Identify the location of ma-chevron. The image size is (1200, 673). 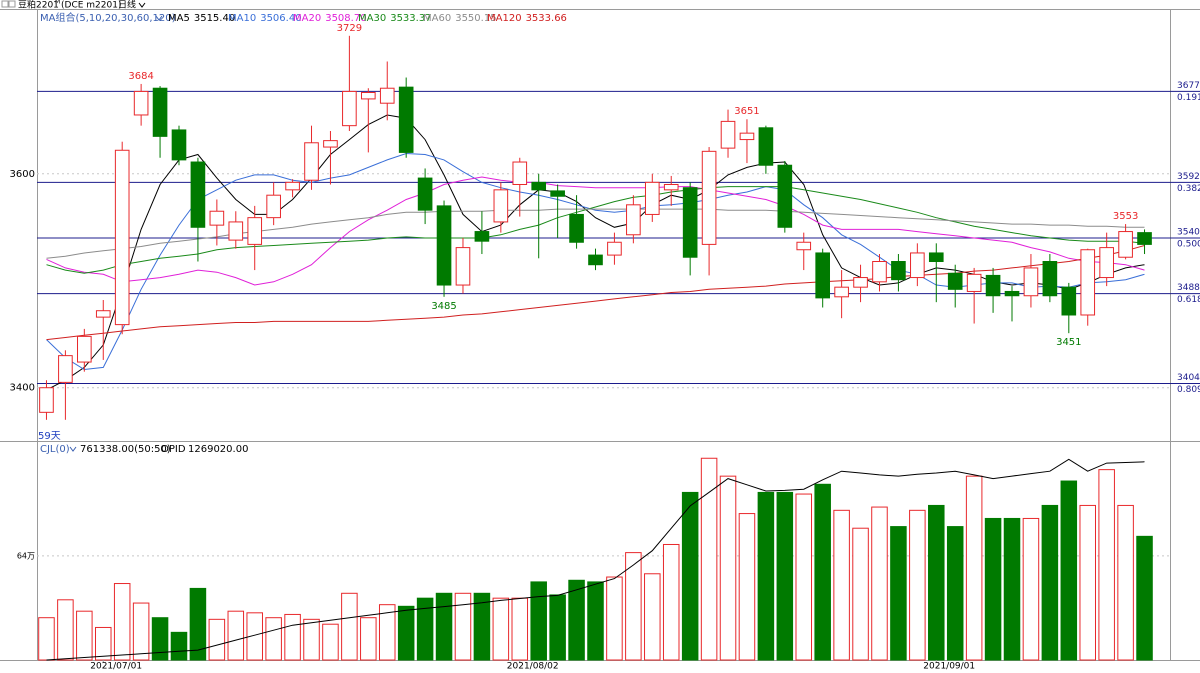
(159, 18).